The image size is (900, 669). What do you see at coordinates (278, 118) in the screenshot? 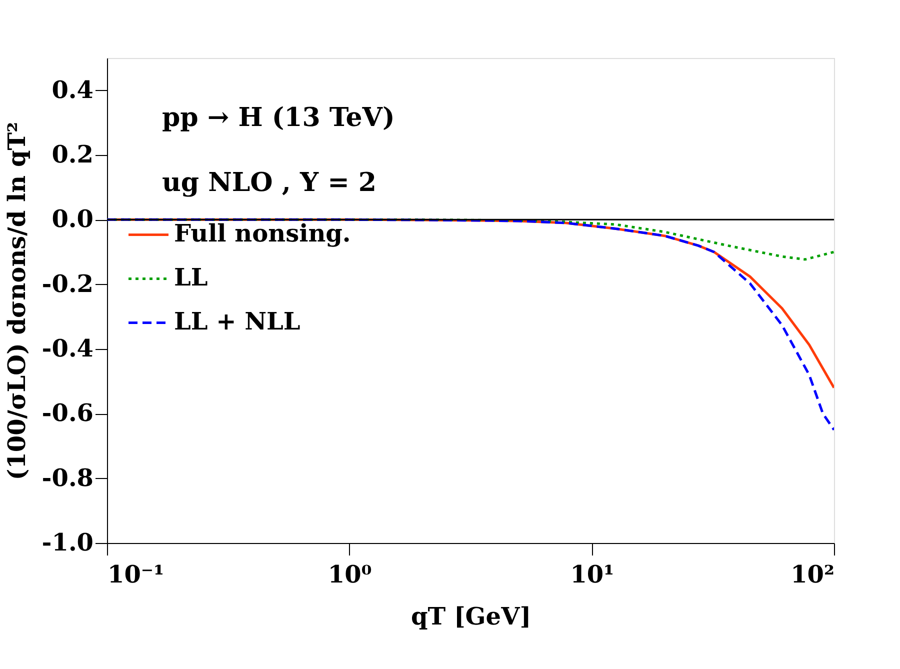
I see `annotation: pp → H (13 TeV)` at bounding box center [278, 118].